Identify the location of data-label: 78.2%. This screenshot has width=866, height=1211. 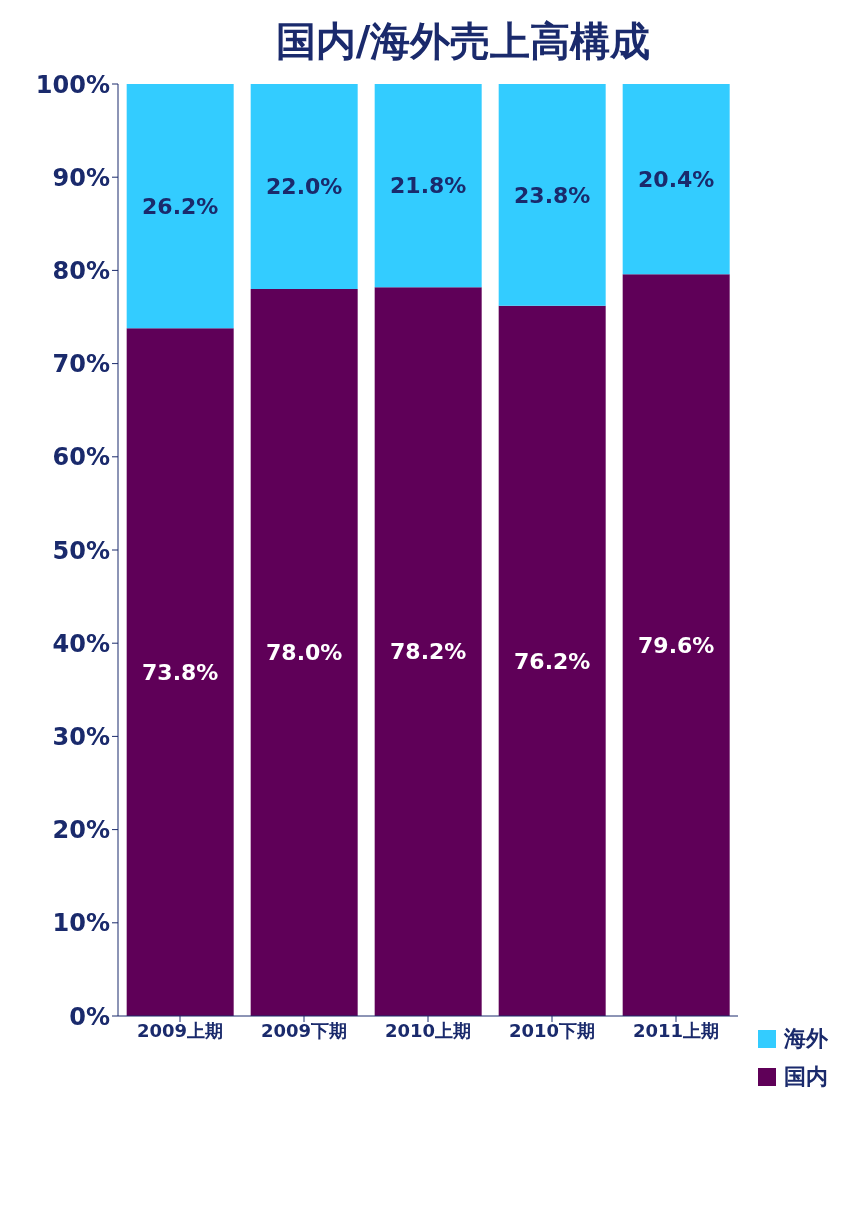
(428, 652).